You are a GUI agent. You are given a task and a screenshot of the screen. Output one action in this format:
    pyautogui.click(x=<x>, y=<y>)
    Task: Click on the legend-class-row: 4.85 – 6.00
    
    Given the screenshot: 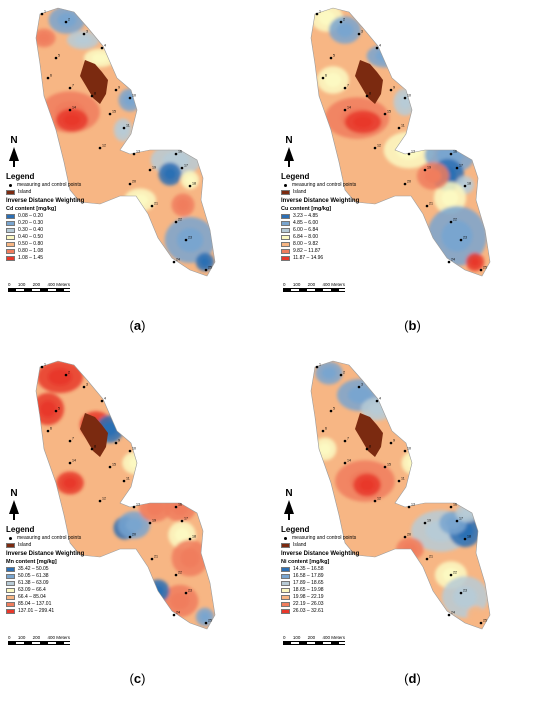 What is the action you would take?
    pyautogui.click(x=320, y=223)
    